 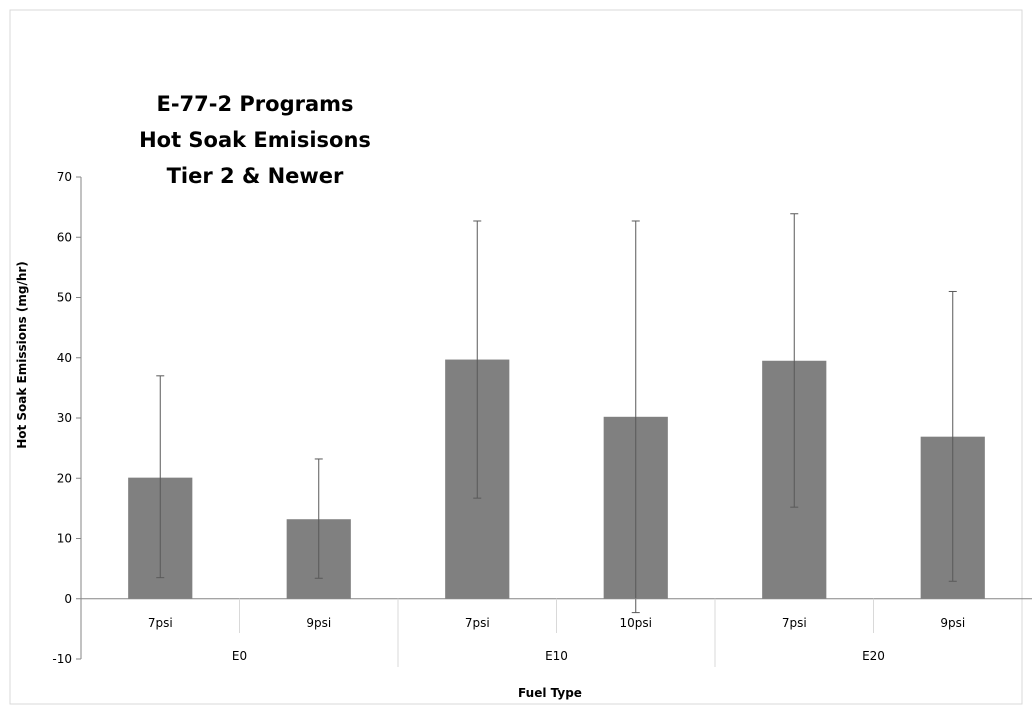 I want to click on y-tick-label: -10, so click(x=62, y=659).